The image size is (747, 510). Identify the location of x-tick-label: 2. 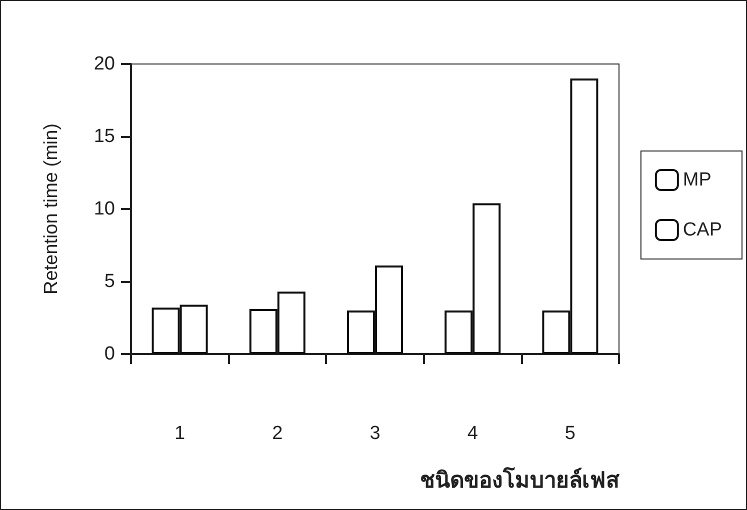
(277, 433).